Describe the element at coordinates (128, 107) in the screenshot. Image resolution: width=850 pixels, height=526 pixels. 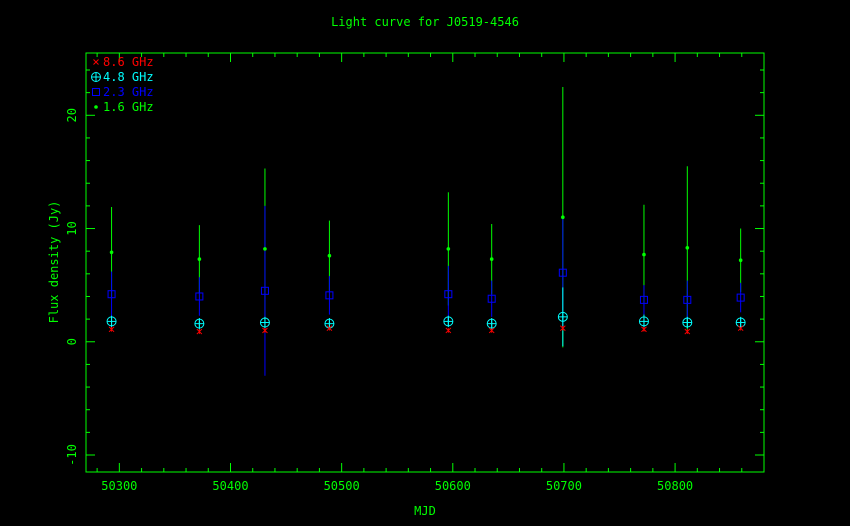
I see `legend-label: 1.6 GHz` at that location.